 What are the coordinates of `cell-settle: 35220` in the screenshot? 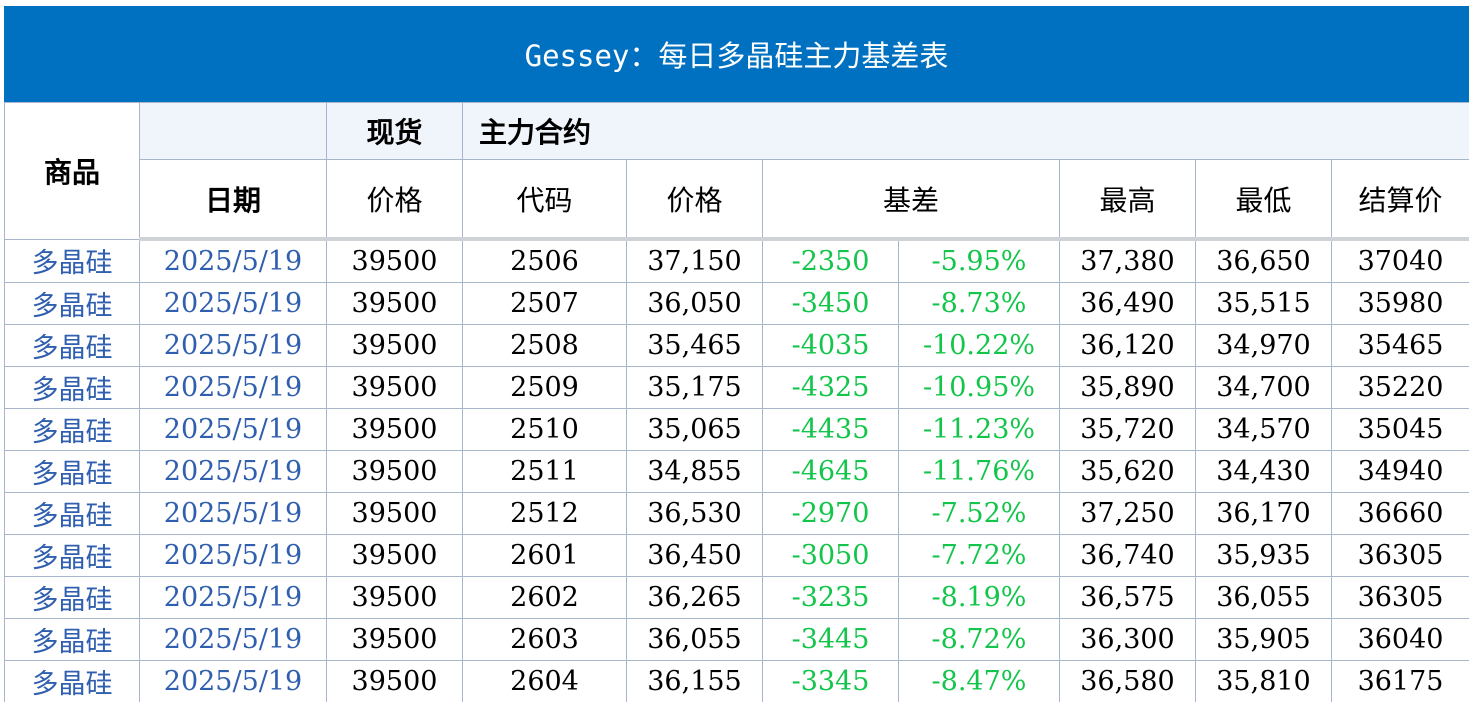 It's located at (1399, 387).